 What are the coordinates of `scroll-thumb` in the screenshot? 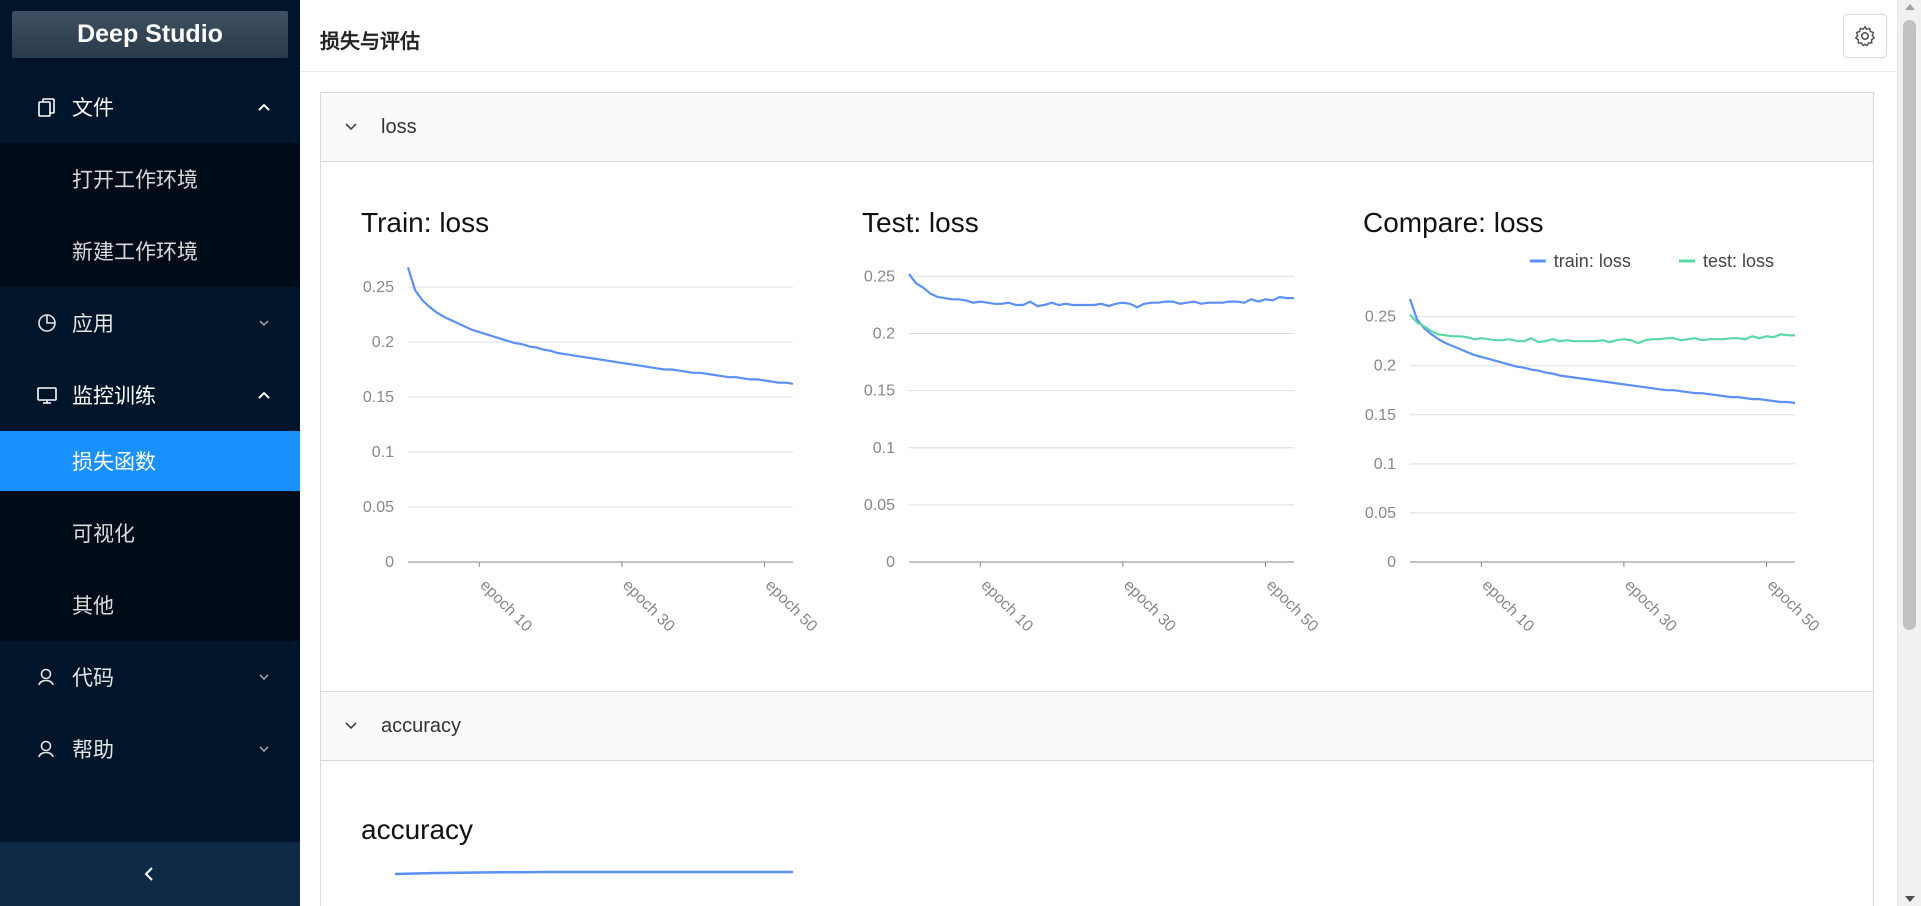 It's located at (1909, 325).